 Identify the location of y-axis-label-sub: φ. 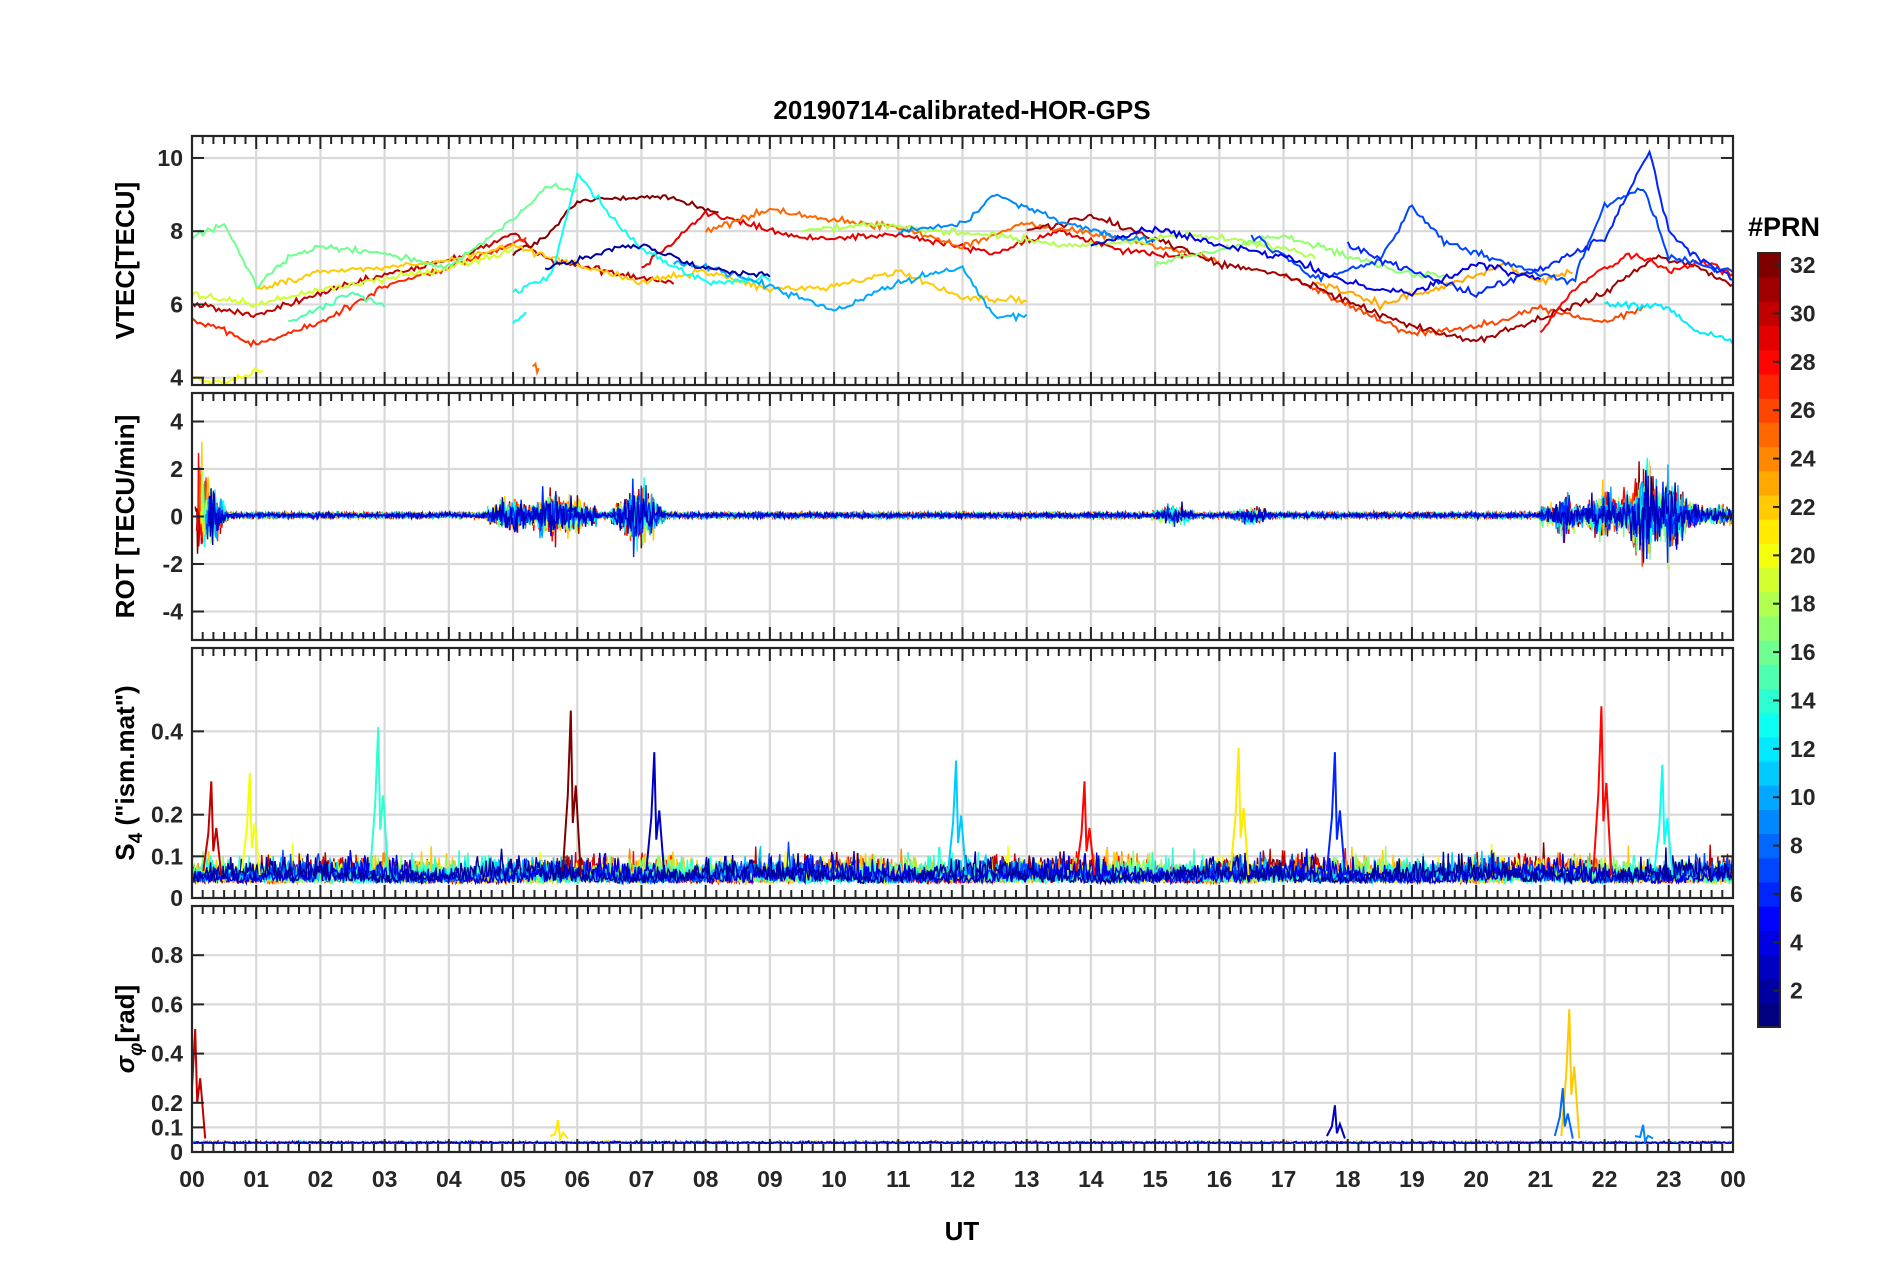
(136, 1049).